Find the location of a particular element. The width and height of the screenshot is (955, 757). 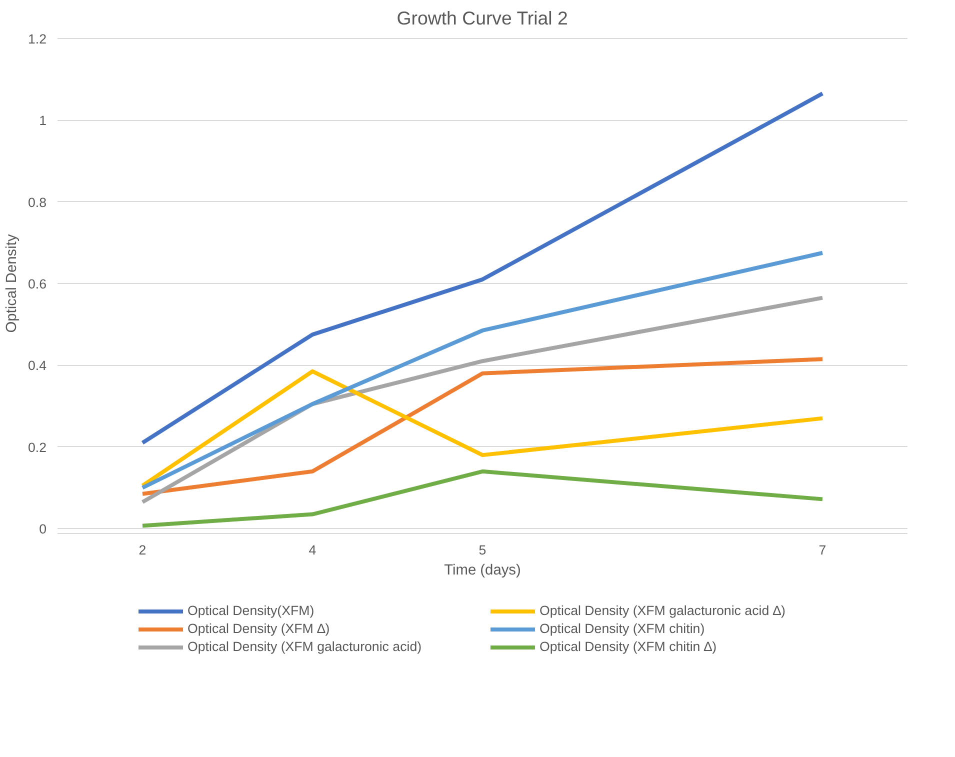

y-tick-label: 0.8 is located at coordinates (37, 202).